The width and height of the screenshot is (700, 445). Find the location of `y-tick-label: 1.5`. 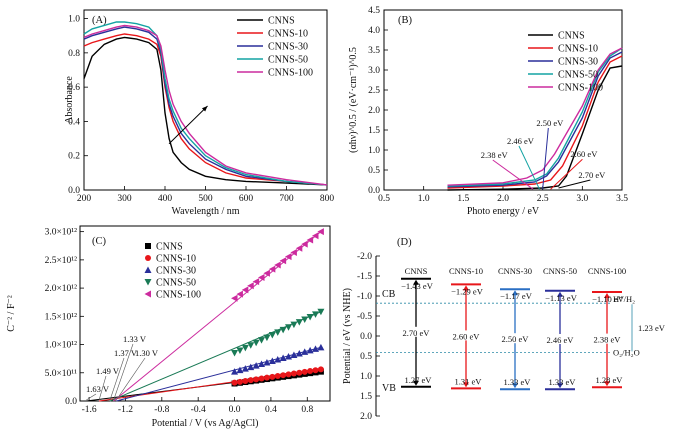

y-tick-label: 1.5 is located at coordinates (374, 131).